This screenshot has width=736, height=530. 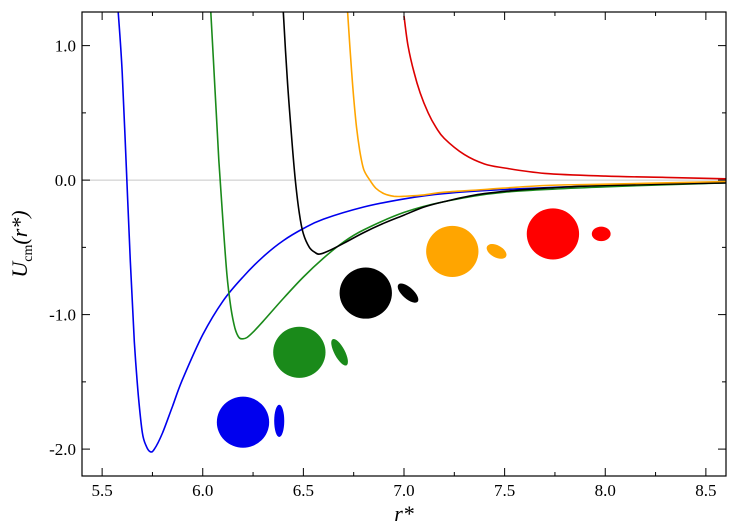 What do you see at coordinates (403, 490) in the screenshot?
I see `x-tick-label: 7.0` at bounding box center [403, 490].